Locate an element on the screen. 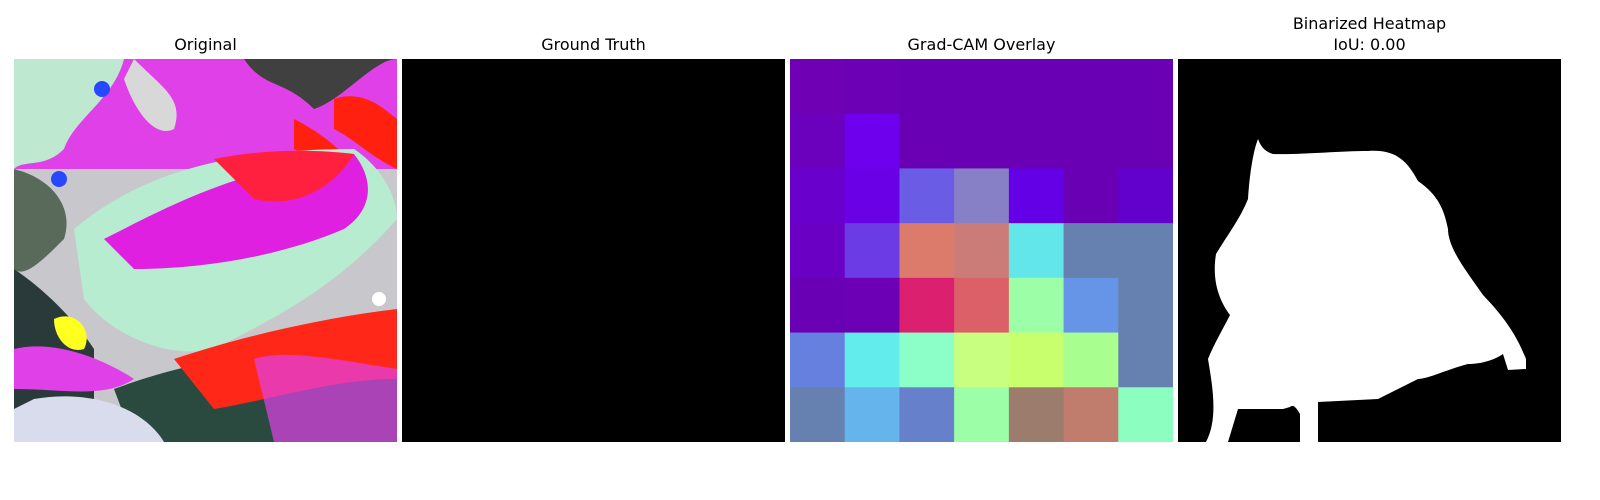 Image resolution: width=1600 pixels, height=500 pixels. panel-title-gradcam: Grad-CAM Overlay is located at coordinates (981, 44).